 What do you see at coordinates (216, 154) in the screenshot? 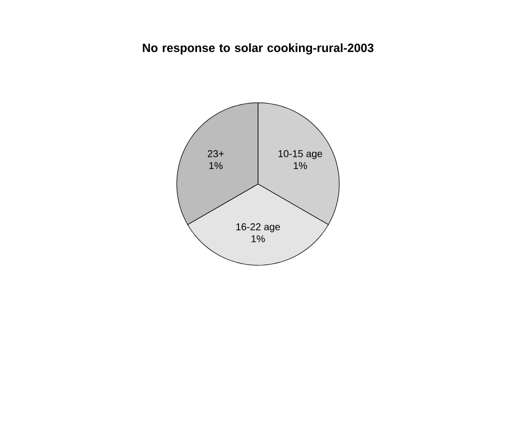
I see `slice-label: 23+` at bounding box center [216, 154].